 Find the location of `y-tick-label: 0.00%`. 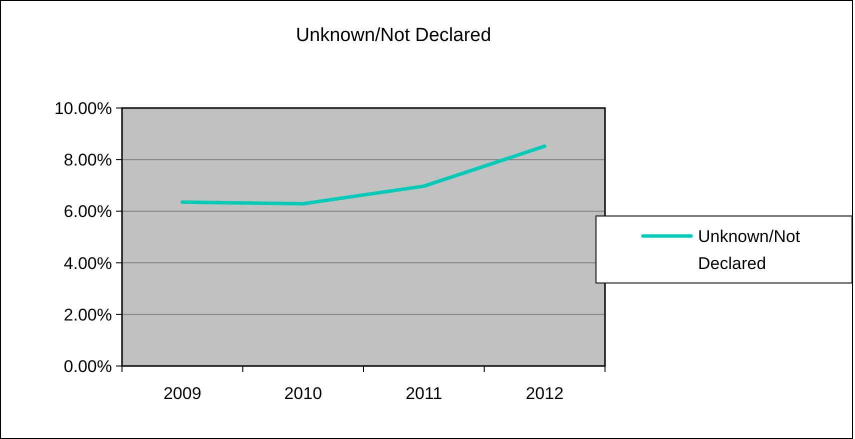

y-tick-label: 0.00% is located at coordinates (88, 366).